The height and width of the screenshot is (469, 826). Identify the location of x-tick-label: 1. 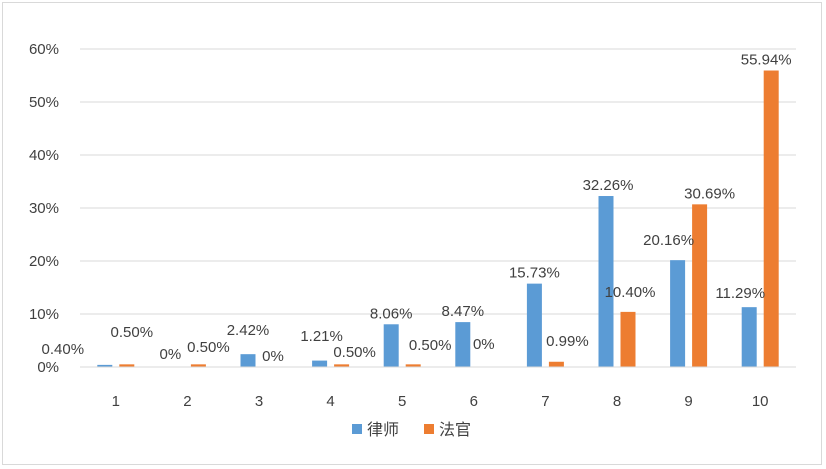
(116, 401).